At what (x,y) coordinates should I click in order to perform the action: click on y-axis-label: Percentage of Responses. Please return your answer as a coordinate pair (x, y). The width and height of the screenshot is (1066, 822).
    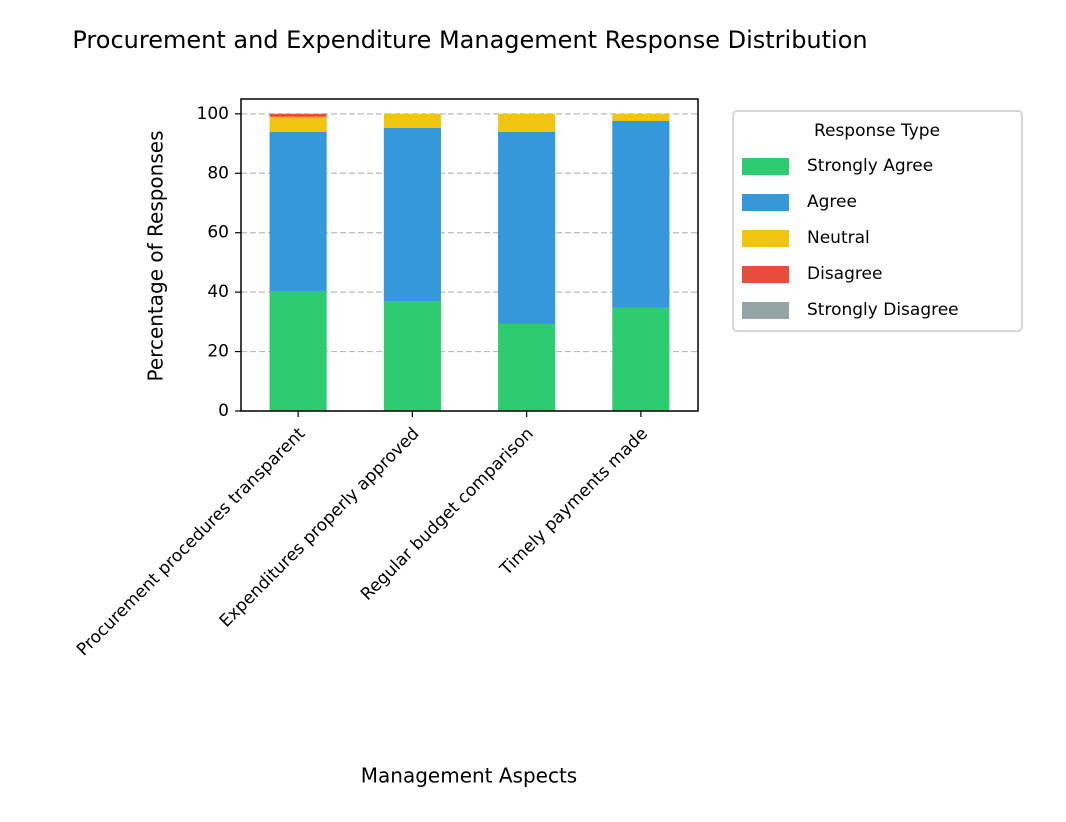
    Looking at the image, I should click on (156, 256).